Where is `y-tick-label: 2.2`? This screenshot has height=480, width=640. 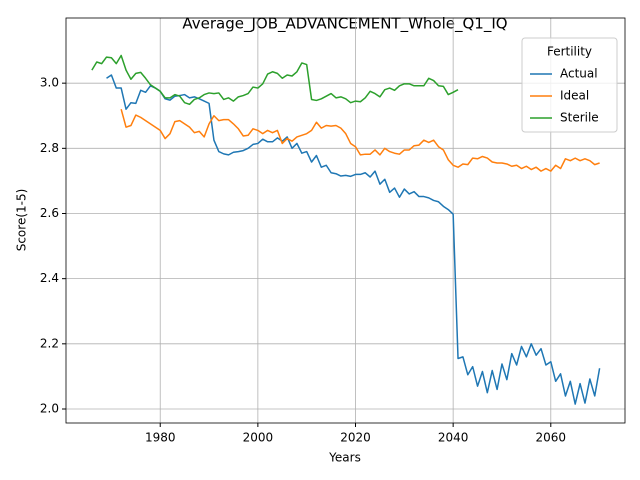
y-tick-label: 2.2 is located at coordinates (49, 343).